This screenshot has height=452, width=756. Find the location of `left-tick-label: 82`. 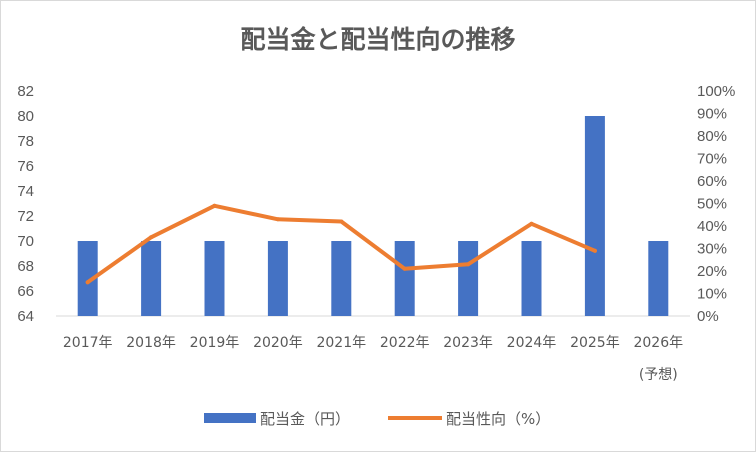

left-tick-label: 82 is located at coordinates (25, 91).